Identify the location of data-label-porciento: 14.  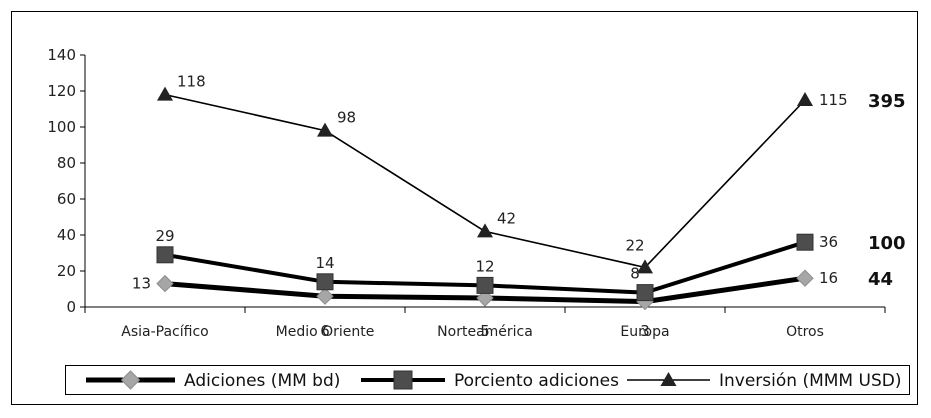
(324, 263).